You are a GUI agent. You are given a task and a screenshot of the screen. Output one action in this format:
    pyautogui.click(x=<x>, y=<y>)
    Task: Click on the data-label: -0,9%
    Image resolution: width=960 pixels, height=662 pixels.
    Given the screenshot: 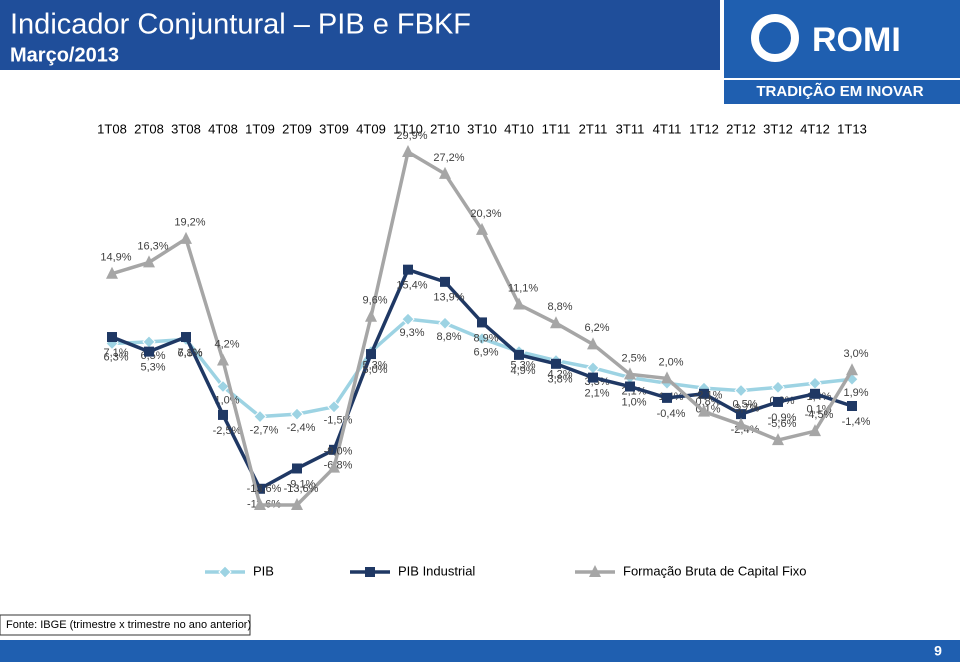 What is the action you would take?
    pyautogui.click(x=782, y=418)
    